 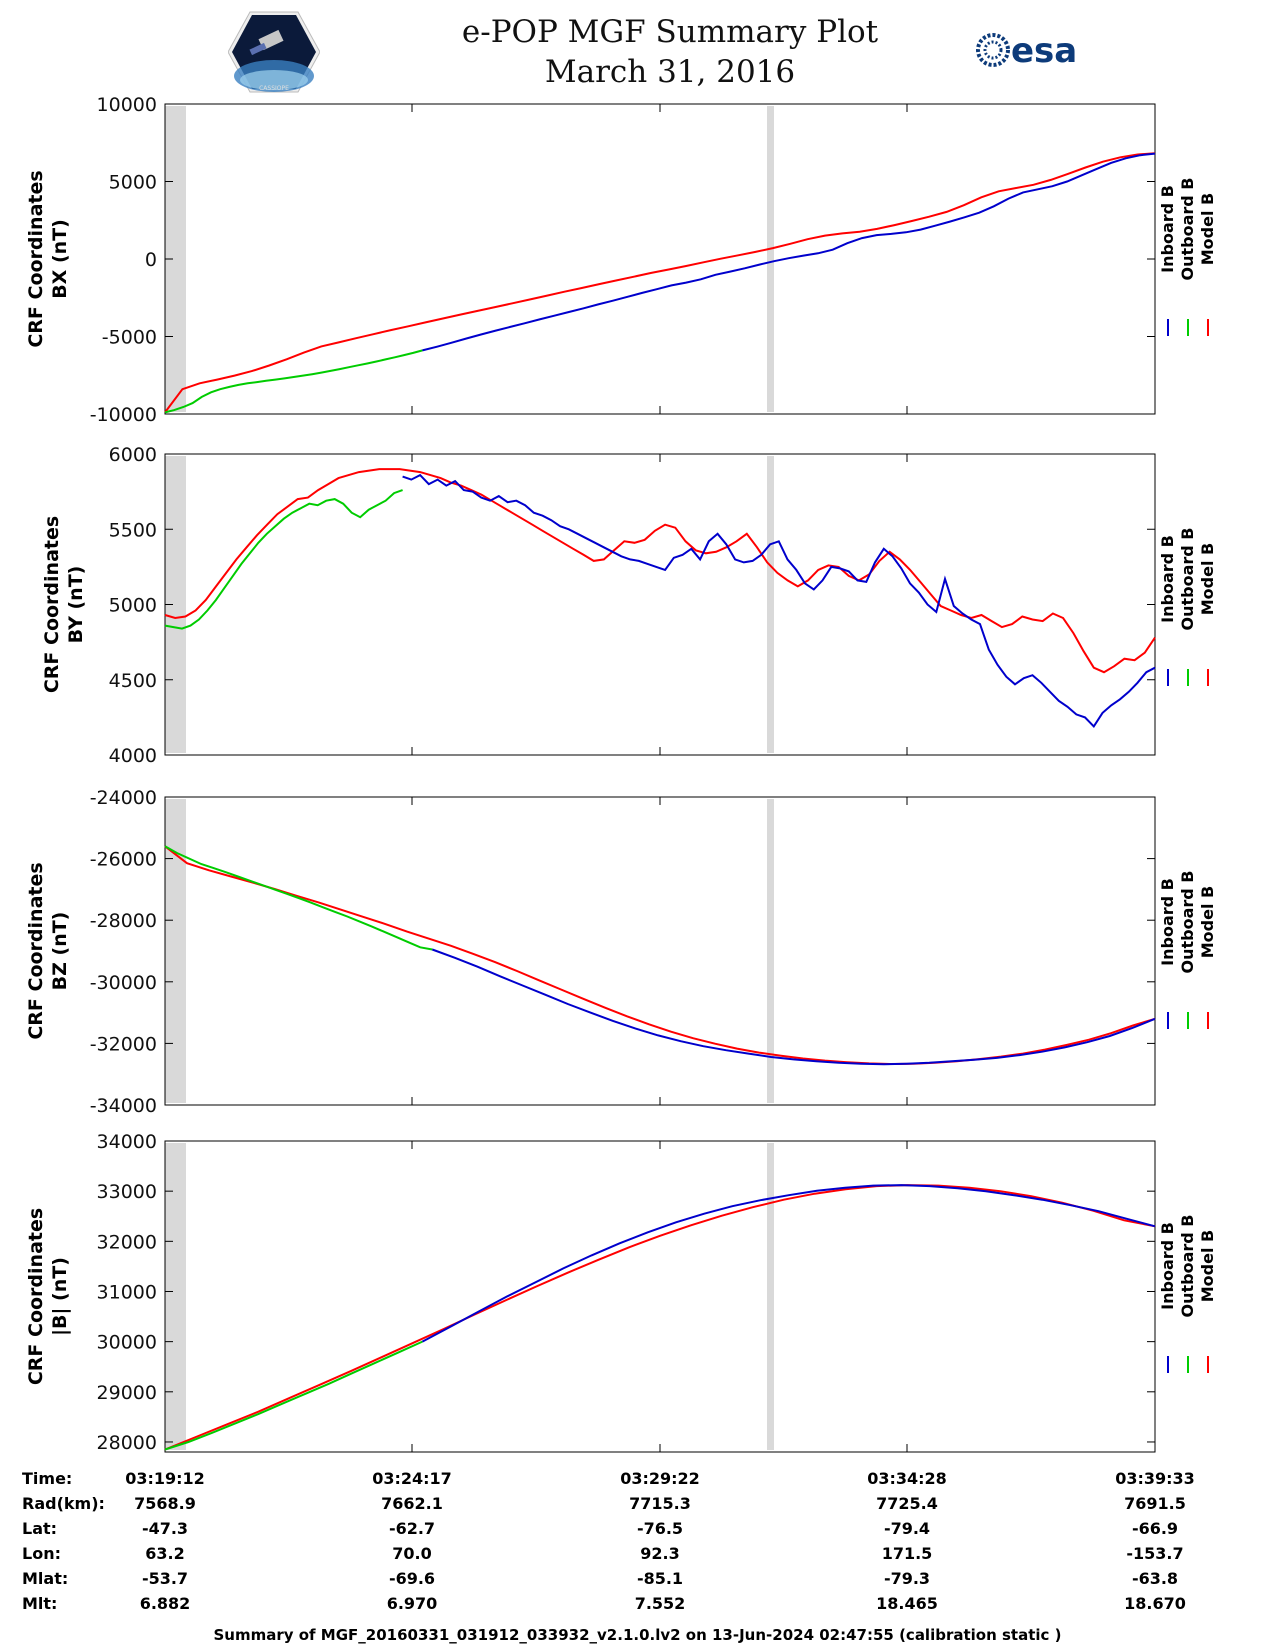 I want to click on x-table-cell: 6.970, so click(x=412, y=1603).